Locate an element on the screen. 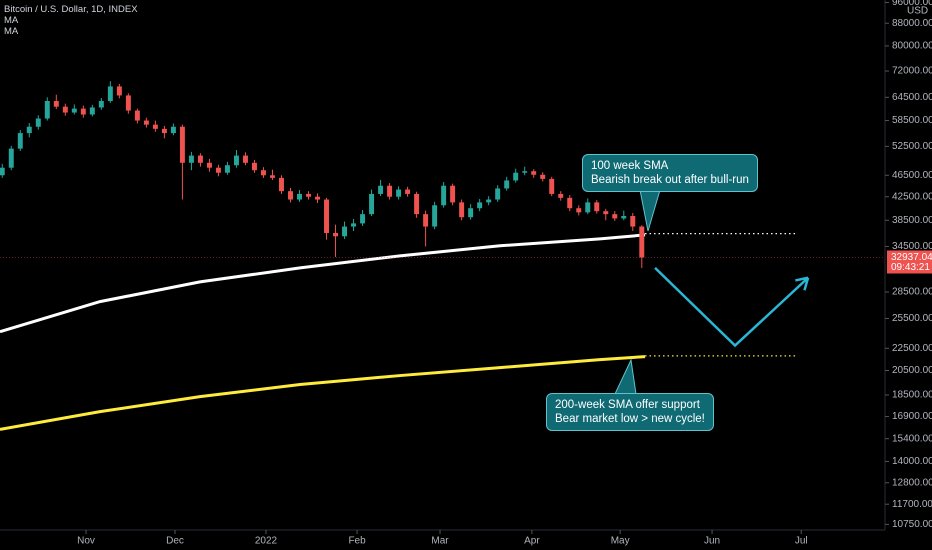 The width and height of the screenshot is (932, 550). y-tick-label: 22500.00 is located at coordinates (912, 348).